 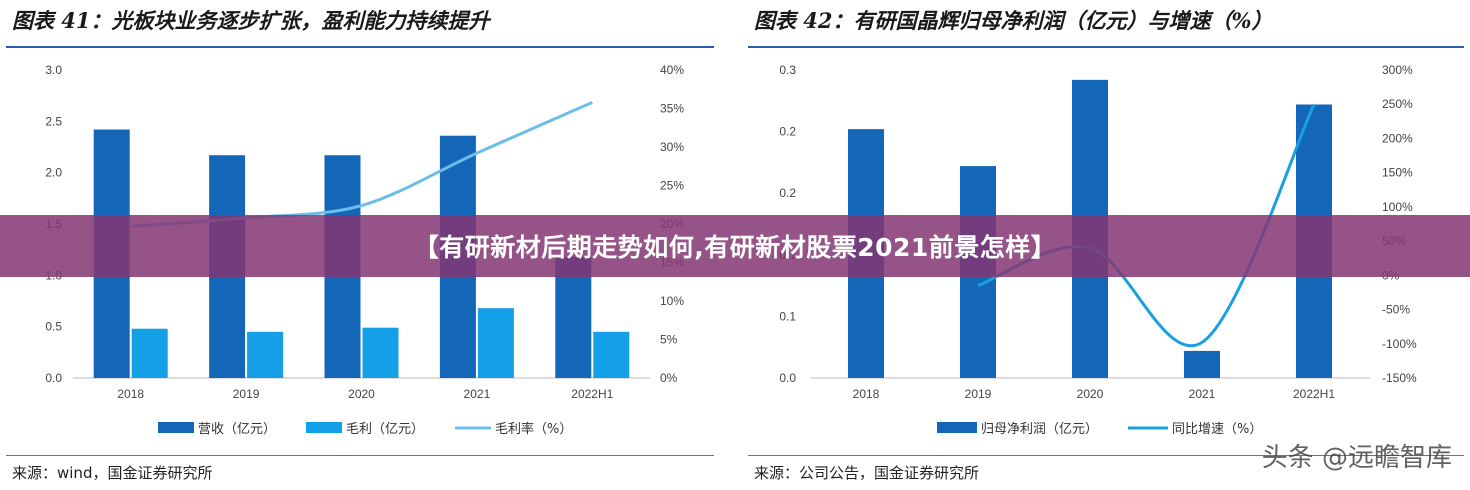 What do you see at coordinates (53, 121) in the screenshot?
I see `y-left-tick-label: 2.5` at bounding box center [53, 121].